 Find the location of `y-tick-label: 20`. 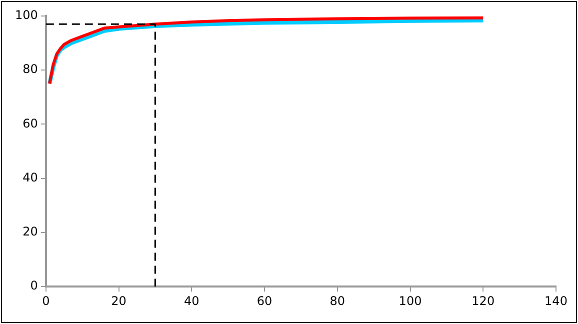

y-tick-label: 20 is located at coordinates (30, 231).